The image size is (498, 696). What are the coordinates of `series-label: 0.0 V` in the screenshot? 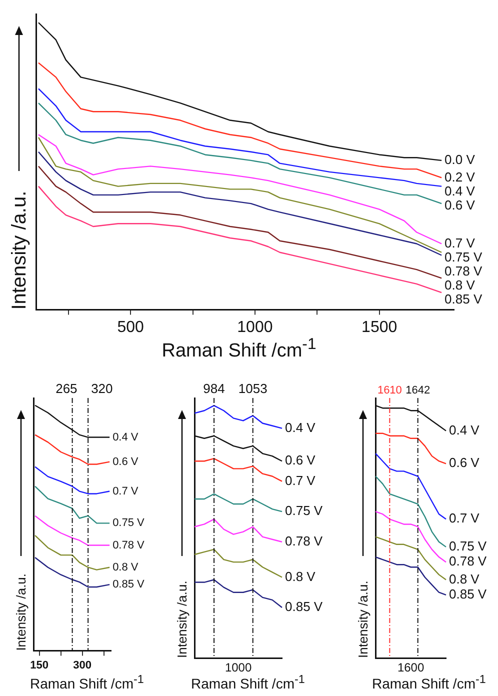 It's located at (460, 160).